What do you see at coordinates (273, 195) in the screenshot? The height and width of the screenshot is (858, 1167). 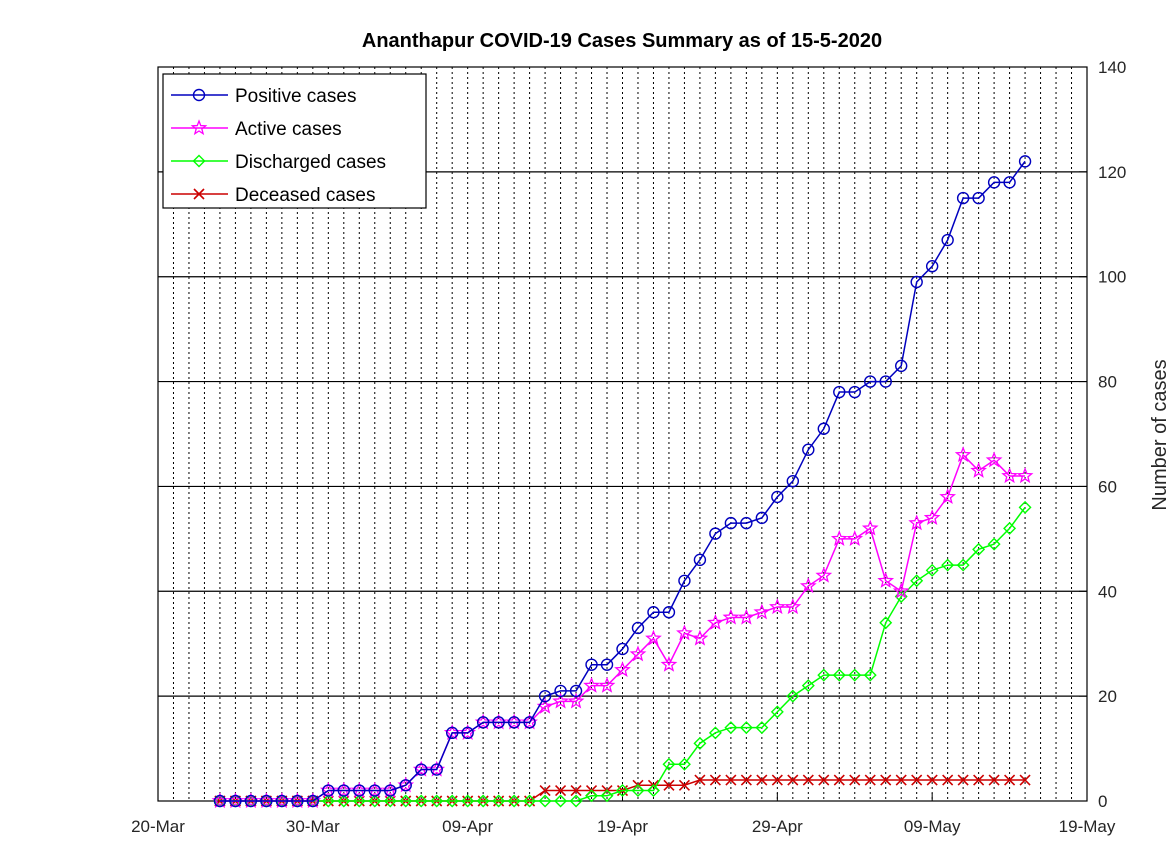 I see `legend-item: Deceased cases` at bounding box center [273, 195].